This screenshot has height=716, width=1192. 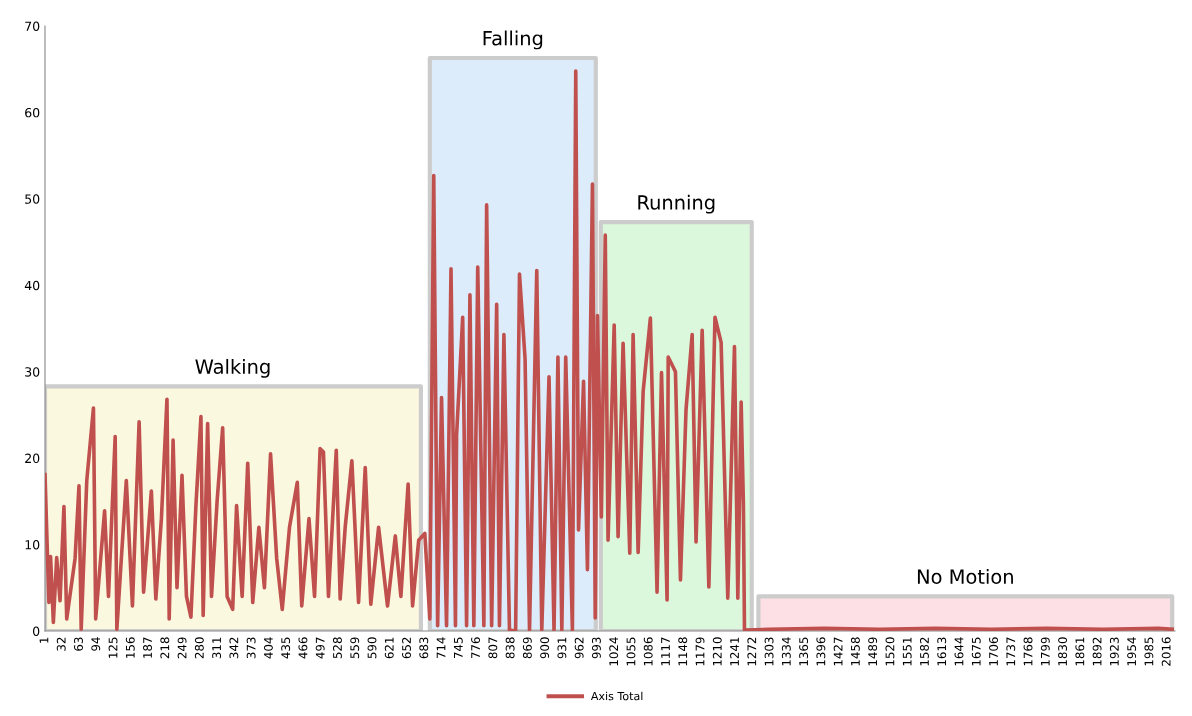 I want to click on x-tick-label: 218, so click(x=165, y=648).